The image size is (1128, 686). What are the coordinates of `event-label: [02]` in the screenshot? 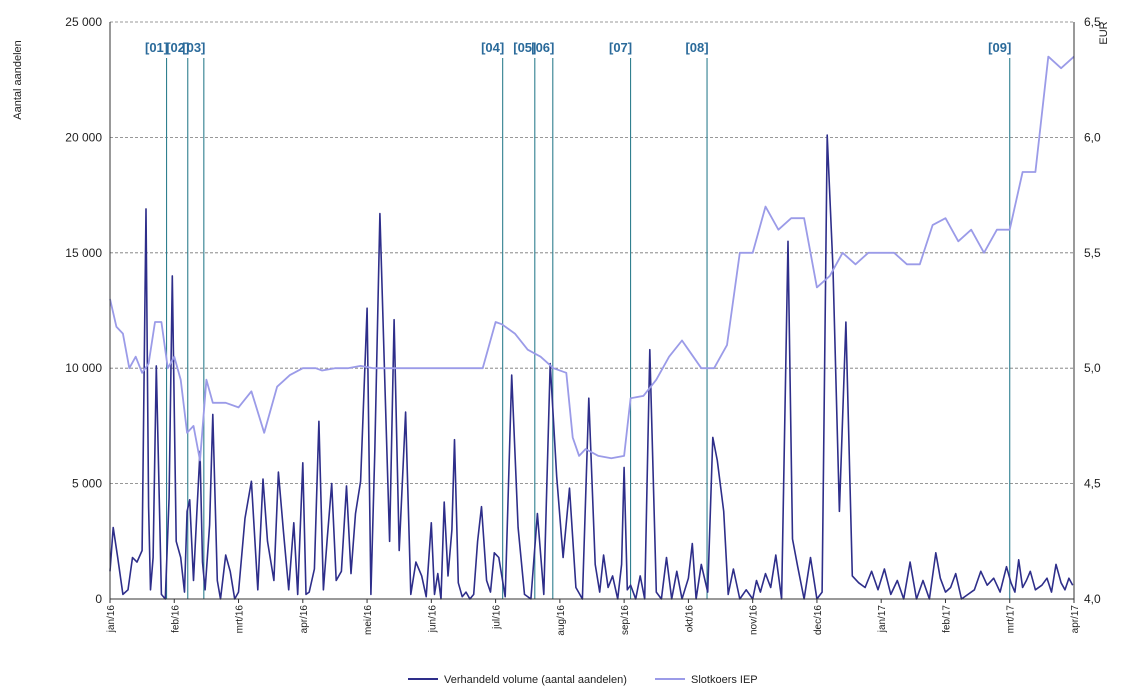 It's located at (177, 47).